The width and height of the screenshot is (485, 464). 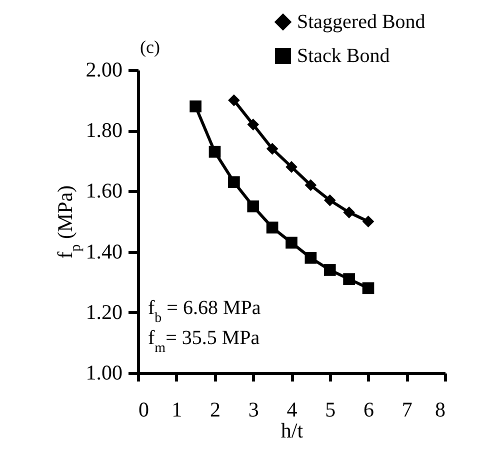 What do you see at coordinates (361, 22) in the screenshot?
I see `legend-label: Staggered Bond` at bounding box center [361, 22].